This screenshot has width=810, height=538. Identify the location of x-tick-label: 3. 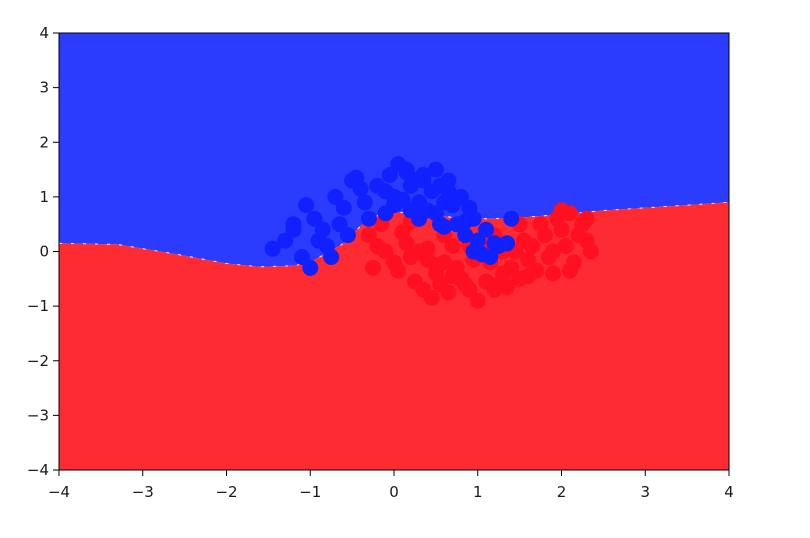
(645, 492).